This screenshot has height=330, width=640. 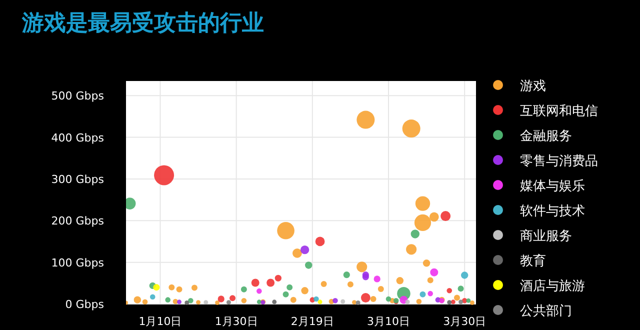 I want to click on x-tick-label: 3月30日, so click(x=464, y=321).